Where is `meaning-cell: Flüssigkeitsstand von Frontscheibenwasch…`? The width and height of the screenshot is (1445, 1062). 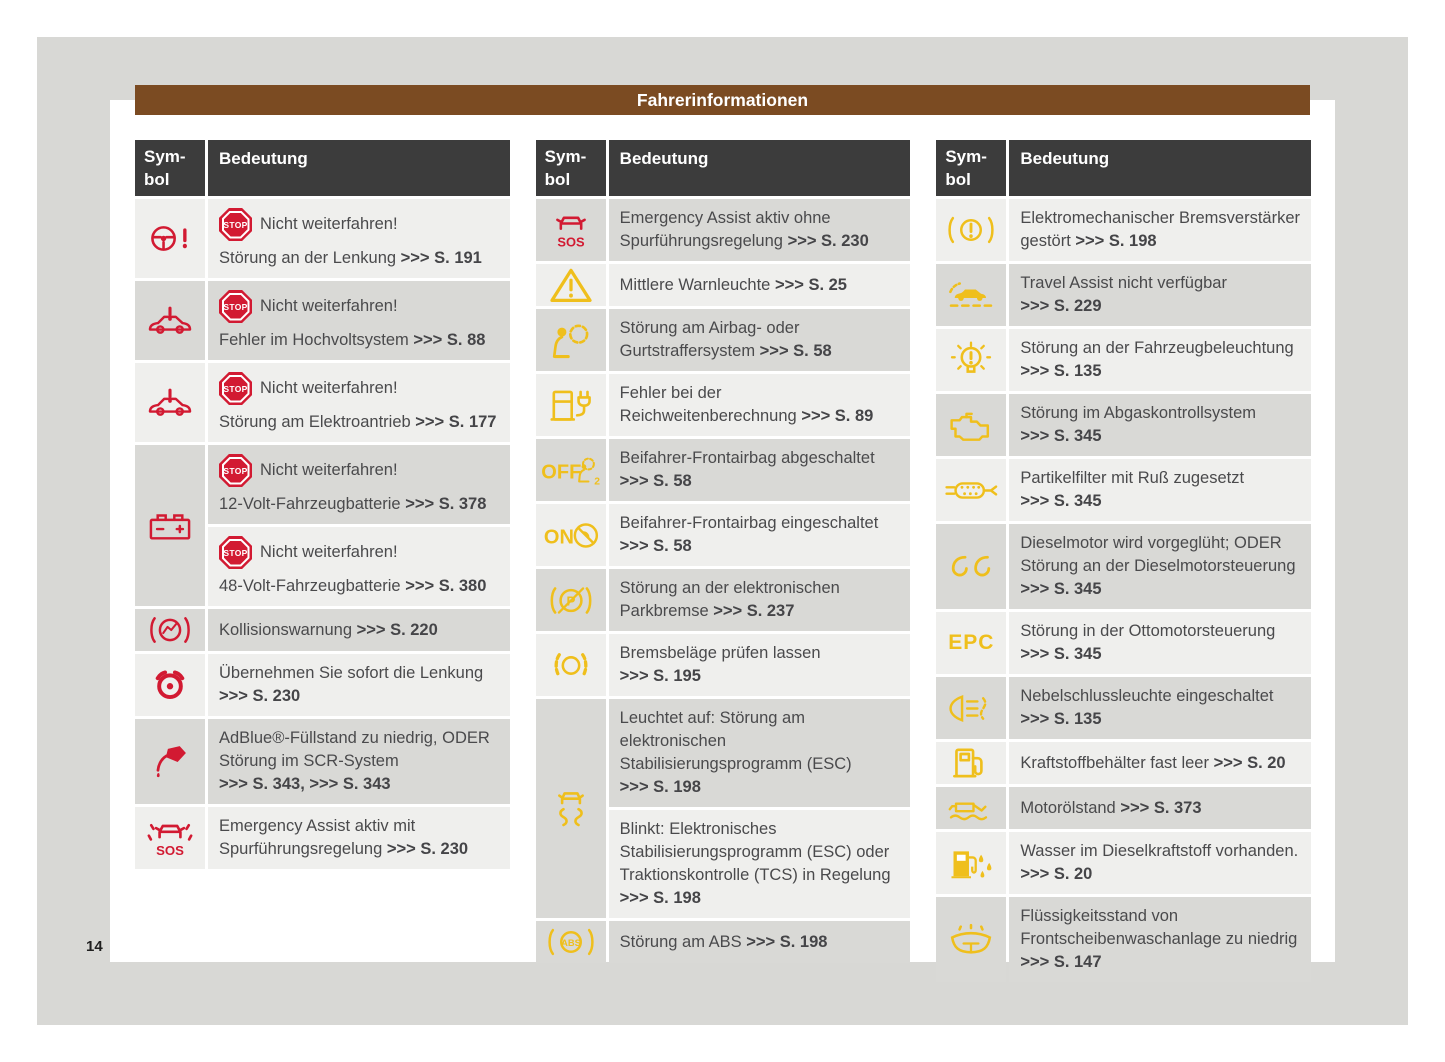 meaning-cell: Flüssigkeitsstand von Frontscheibenwasch… is located at coordinates (1160, 939).